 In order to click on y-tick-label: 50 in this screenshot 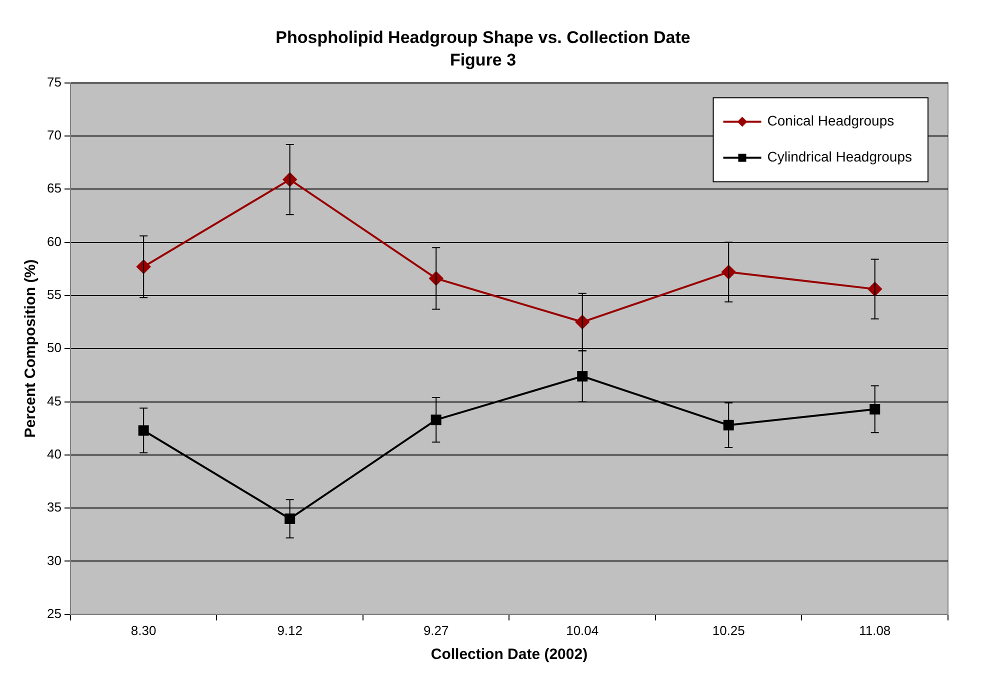, I will do `click(54, 348)`.